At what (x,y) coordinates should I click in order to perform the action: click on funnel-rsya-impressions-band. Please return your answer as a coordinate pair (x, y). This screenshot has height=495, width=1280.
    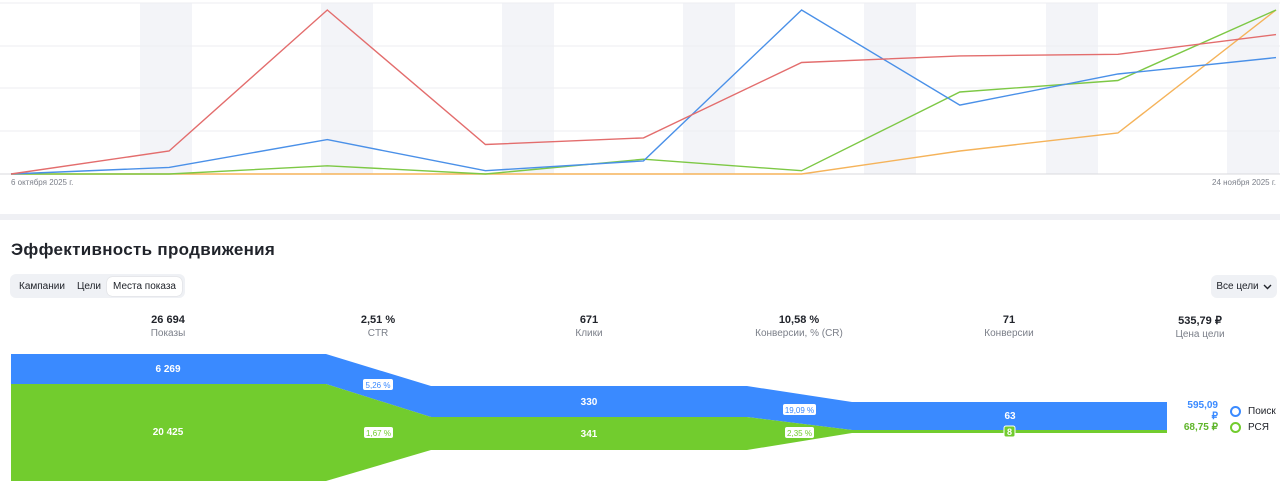
    Looking at the image, I should click on (168, 432).